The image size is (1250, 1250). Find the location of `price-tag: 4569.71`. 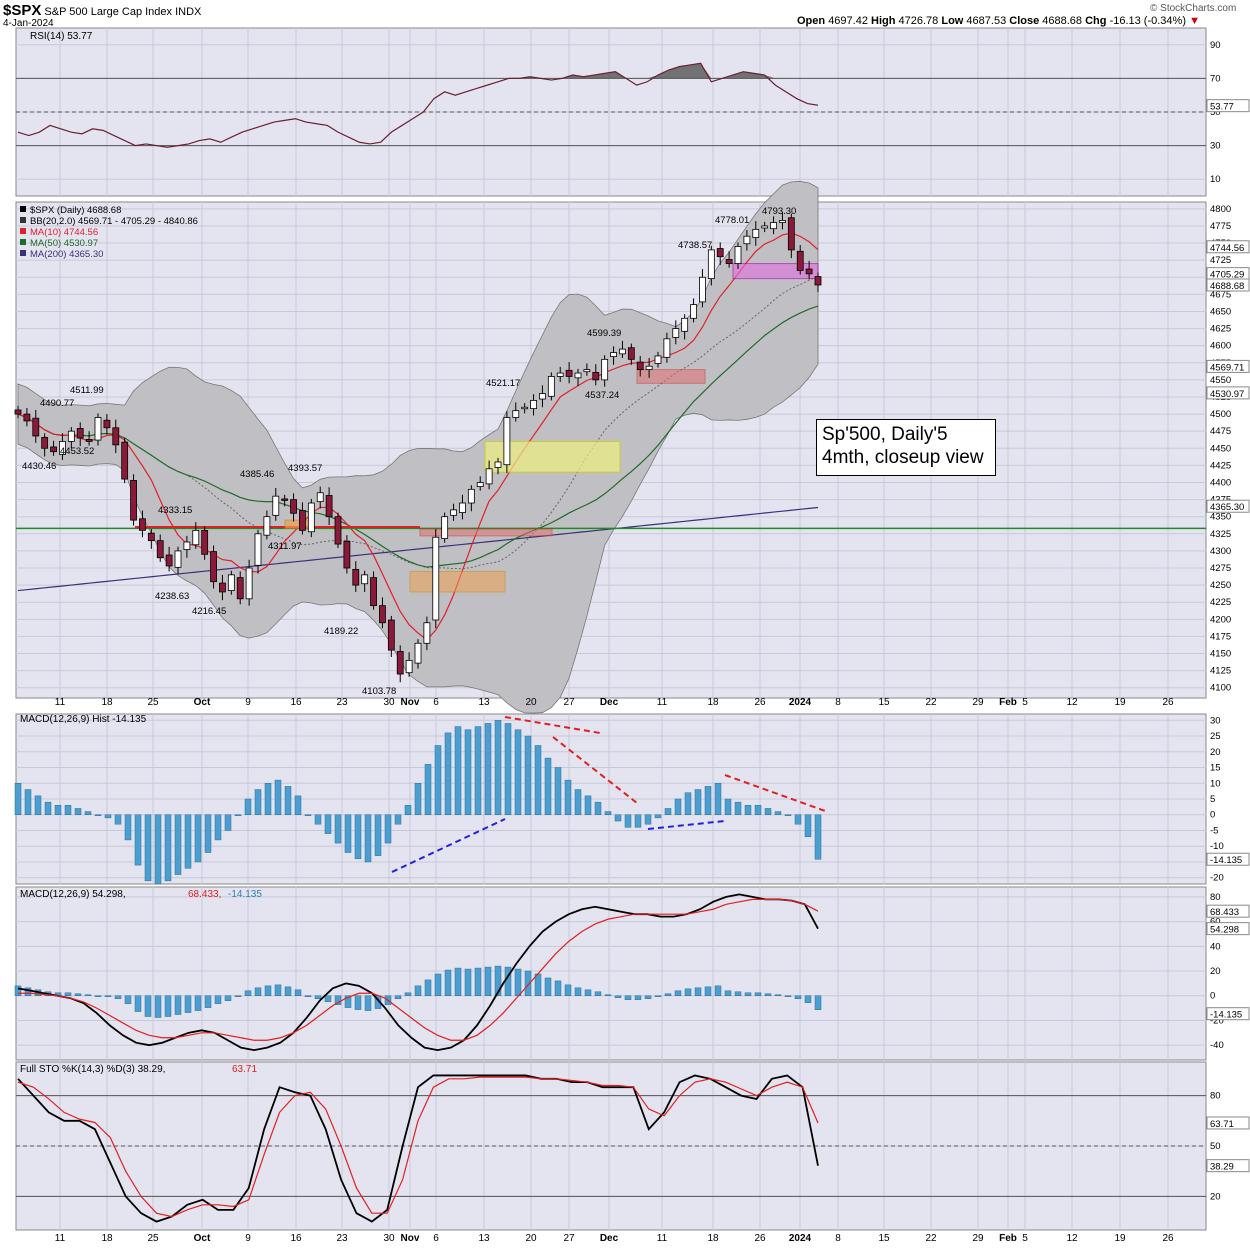

price-tag: 4569.71 is located at coordinates (1227, 367).